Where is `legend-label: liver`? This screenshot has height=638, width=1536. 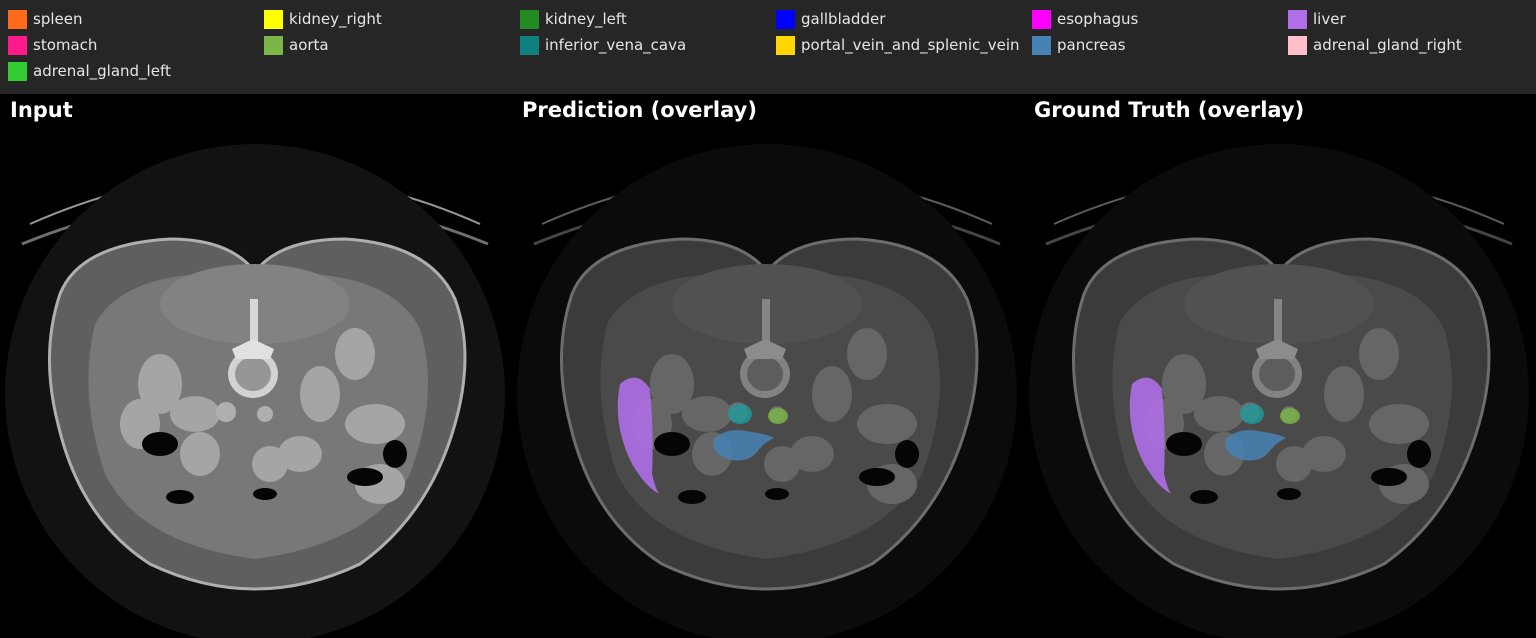 legend-label: liver is located at coordinates (1329, 19).